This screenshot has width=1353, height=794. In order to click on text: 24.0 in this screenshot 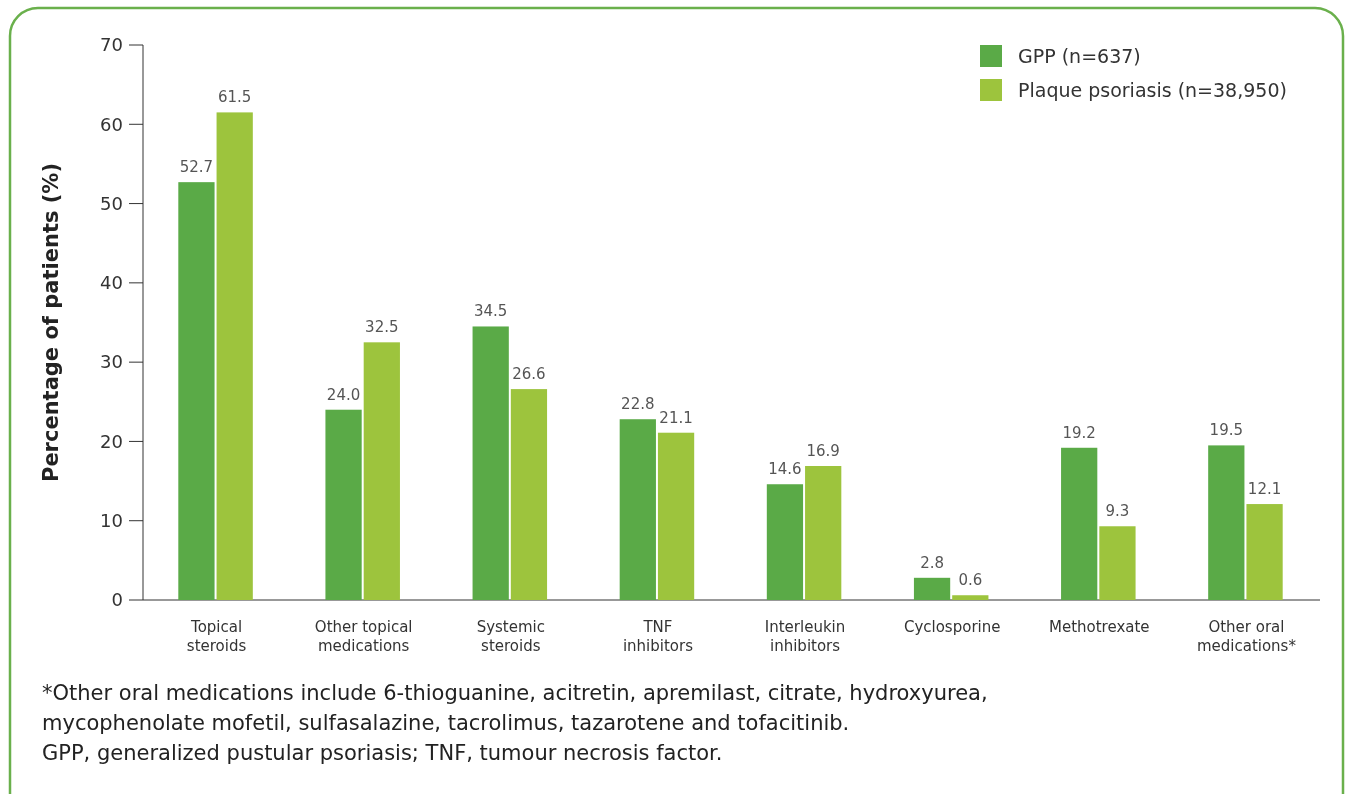, I will do `click(343, 394)`.